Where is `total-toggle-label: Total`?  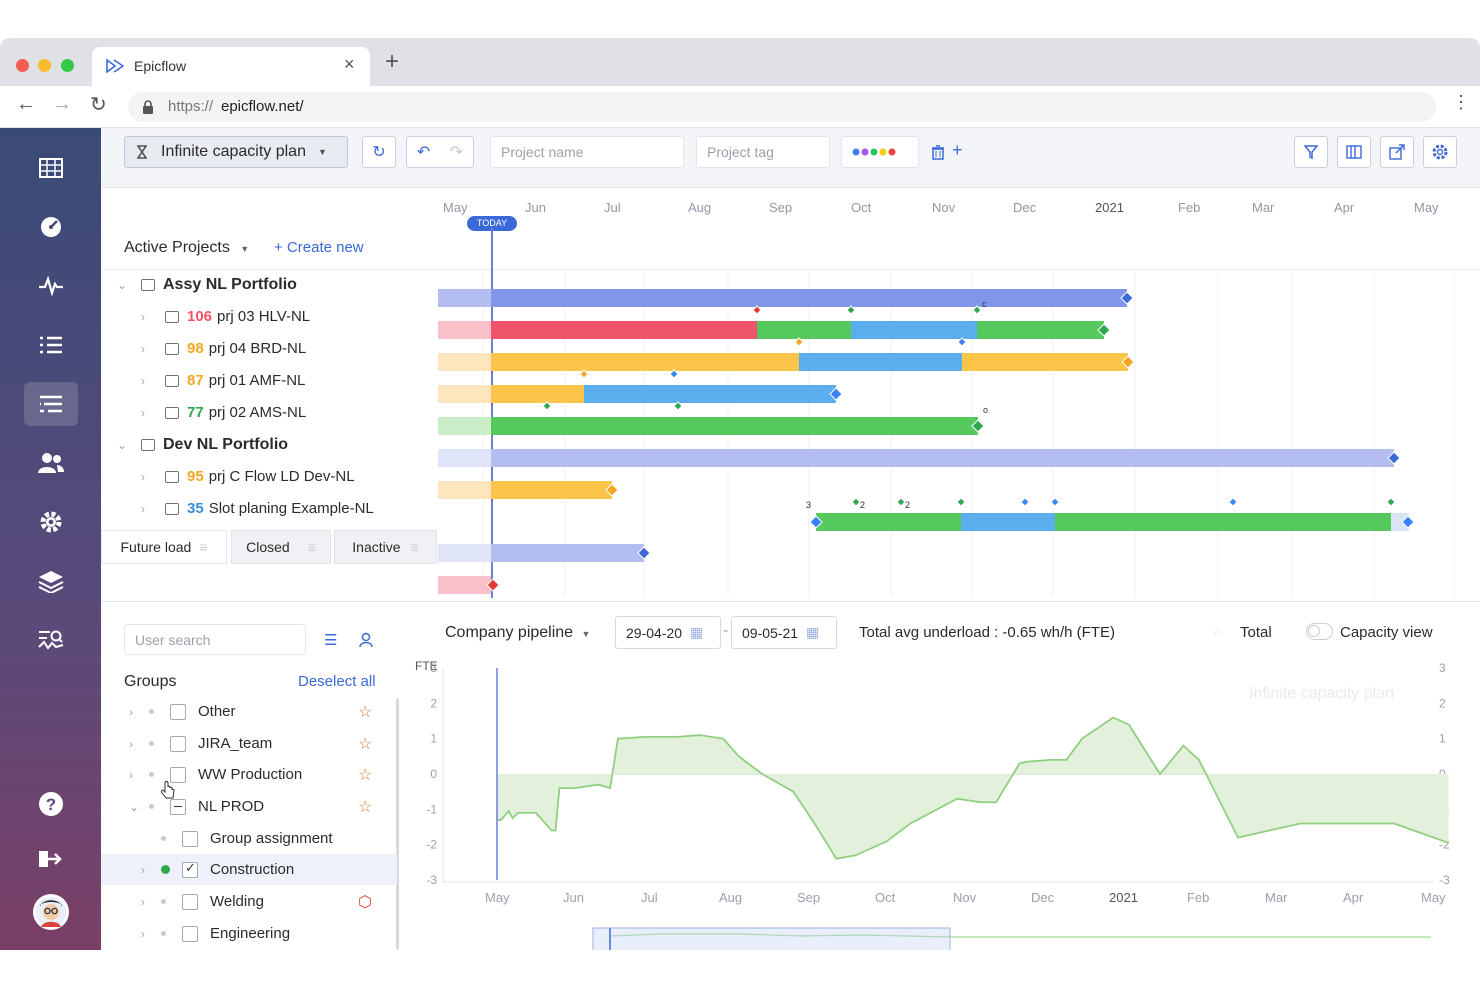 total-toggle-label: Total is located at coordinates (1256, 632).